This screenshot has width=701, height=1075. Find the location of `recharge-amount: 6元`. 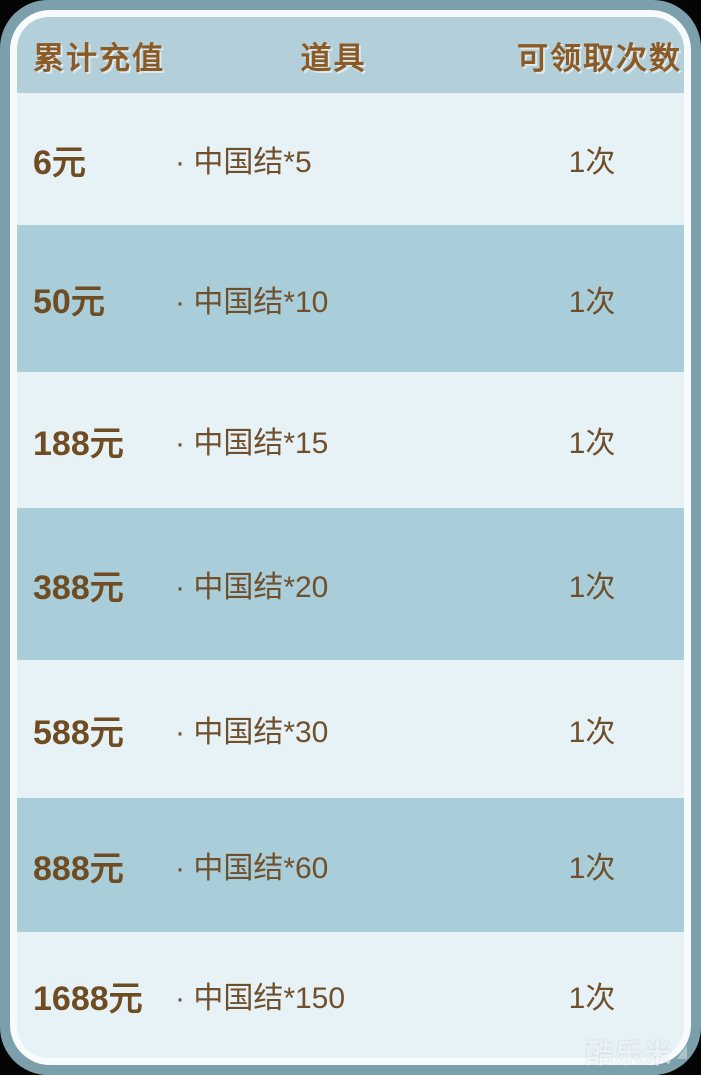

recharge-amount: 6元 is located at coordinates (59, 162).